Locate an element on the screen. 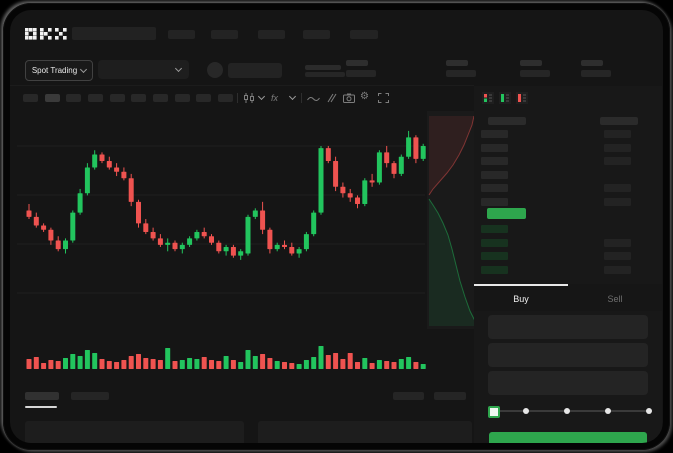 The height and width of the screenshot is (453, 673). market-type-selector: Spot Trading is located at coordinates (59, 70).